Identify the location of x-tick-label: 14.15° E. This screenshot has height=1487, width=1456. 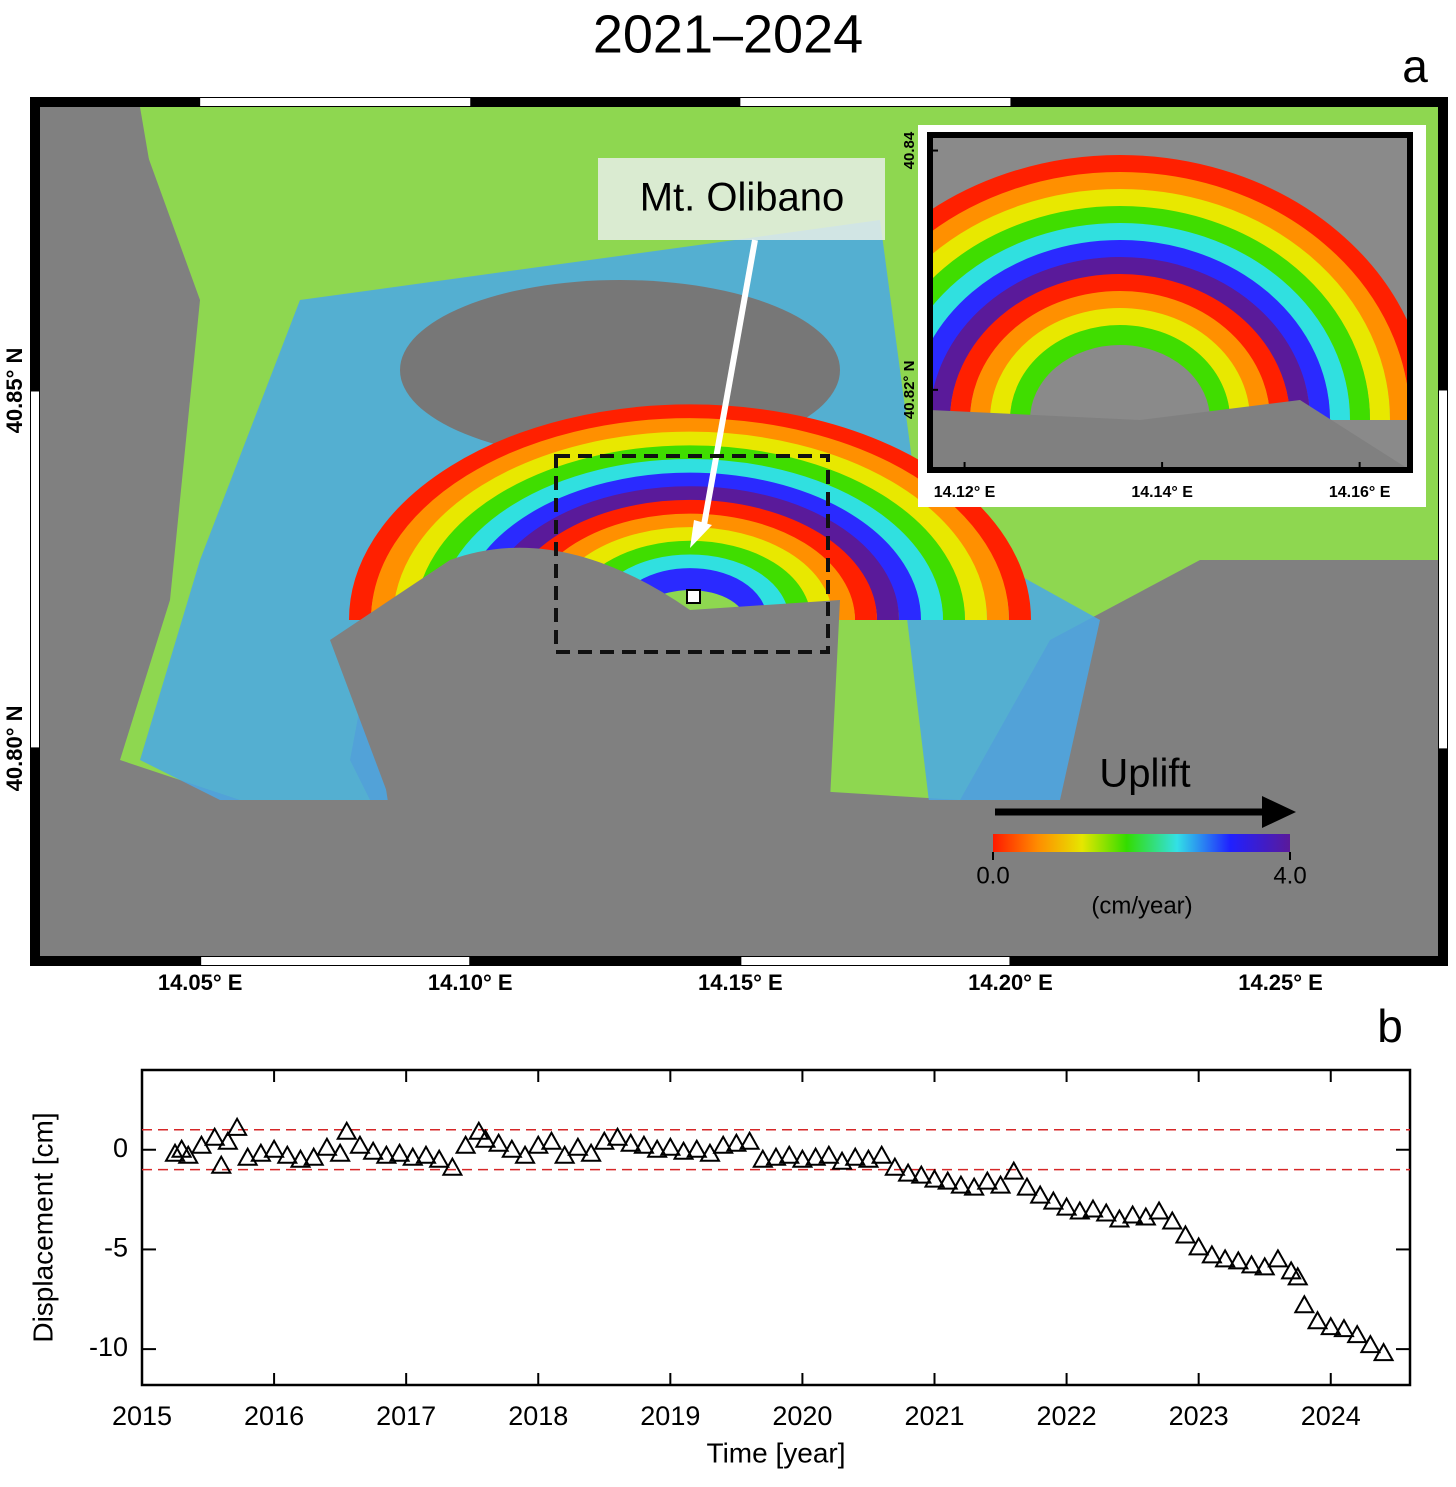
(740, 982).